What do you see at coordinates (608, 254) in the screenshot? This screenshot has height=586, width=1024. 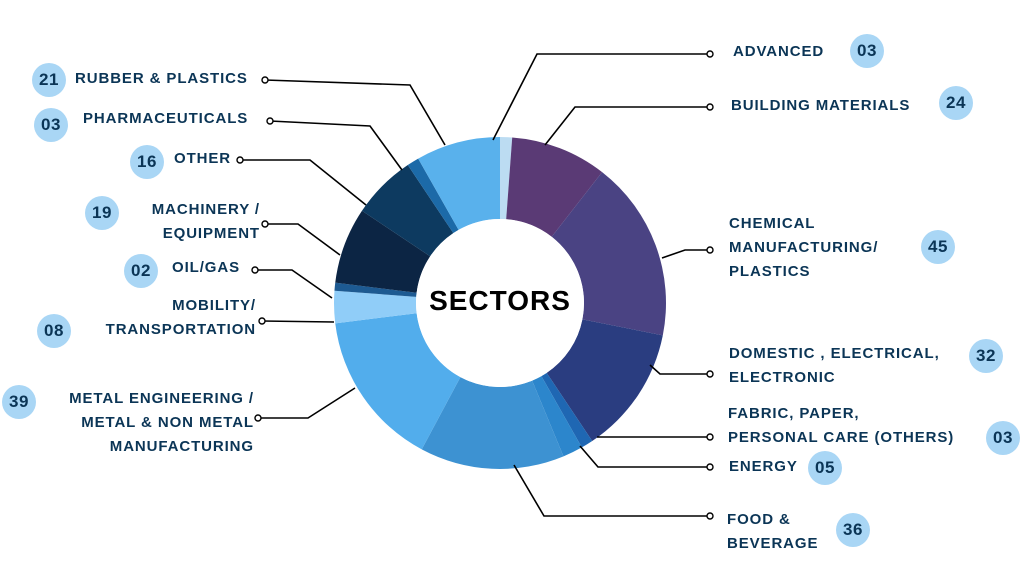 I see `slice-chemical-manufacturing-plastics` at bounding box center [608, 254].